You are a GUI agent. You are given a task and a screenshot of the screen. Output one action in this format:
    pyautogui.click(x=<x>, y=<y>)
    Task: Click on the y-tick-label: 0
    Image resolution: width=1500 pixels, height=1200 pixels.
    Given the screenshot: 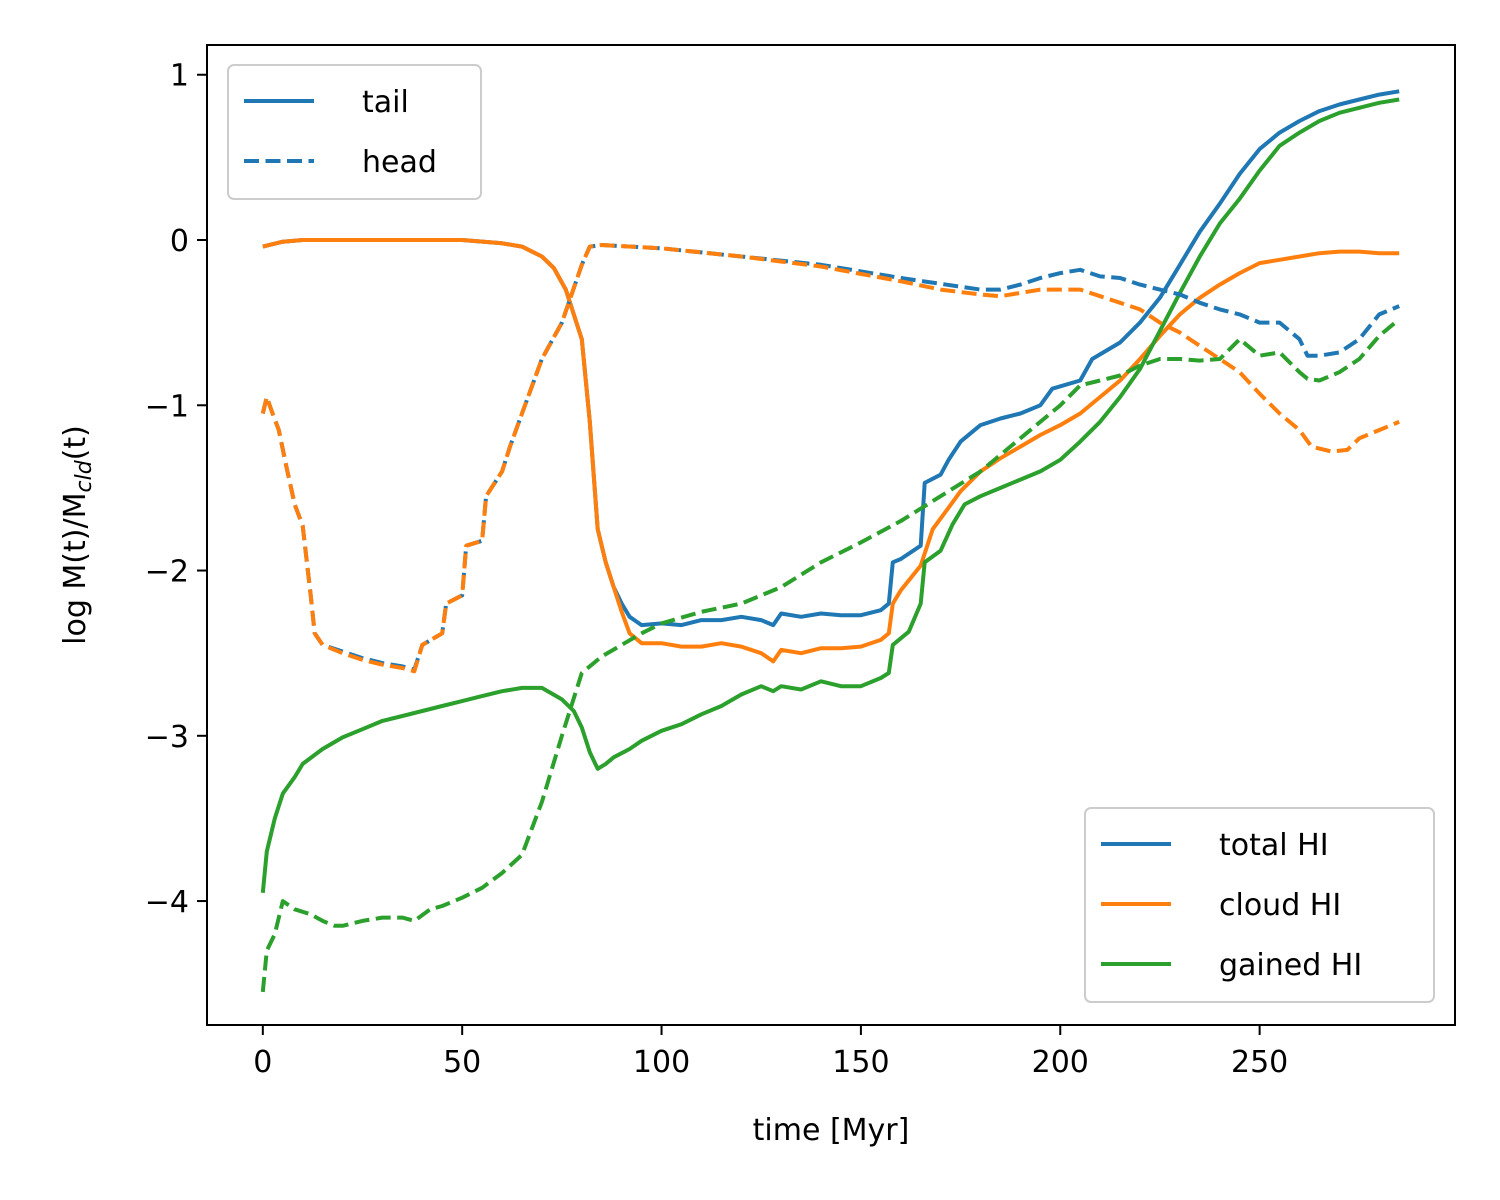 What is the action you would take?
    pyautogui.click(x=179, y=241)
    